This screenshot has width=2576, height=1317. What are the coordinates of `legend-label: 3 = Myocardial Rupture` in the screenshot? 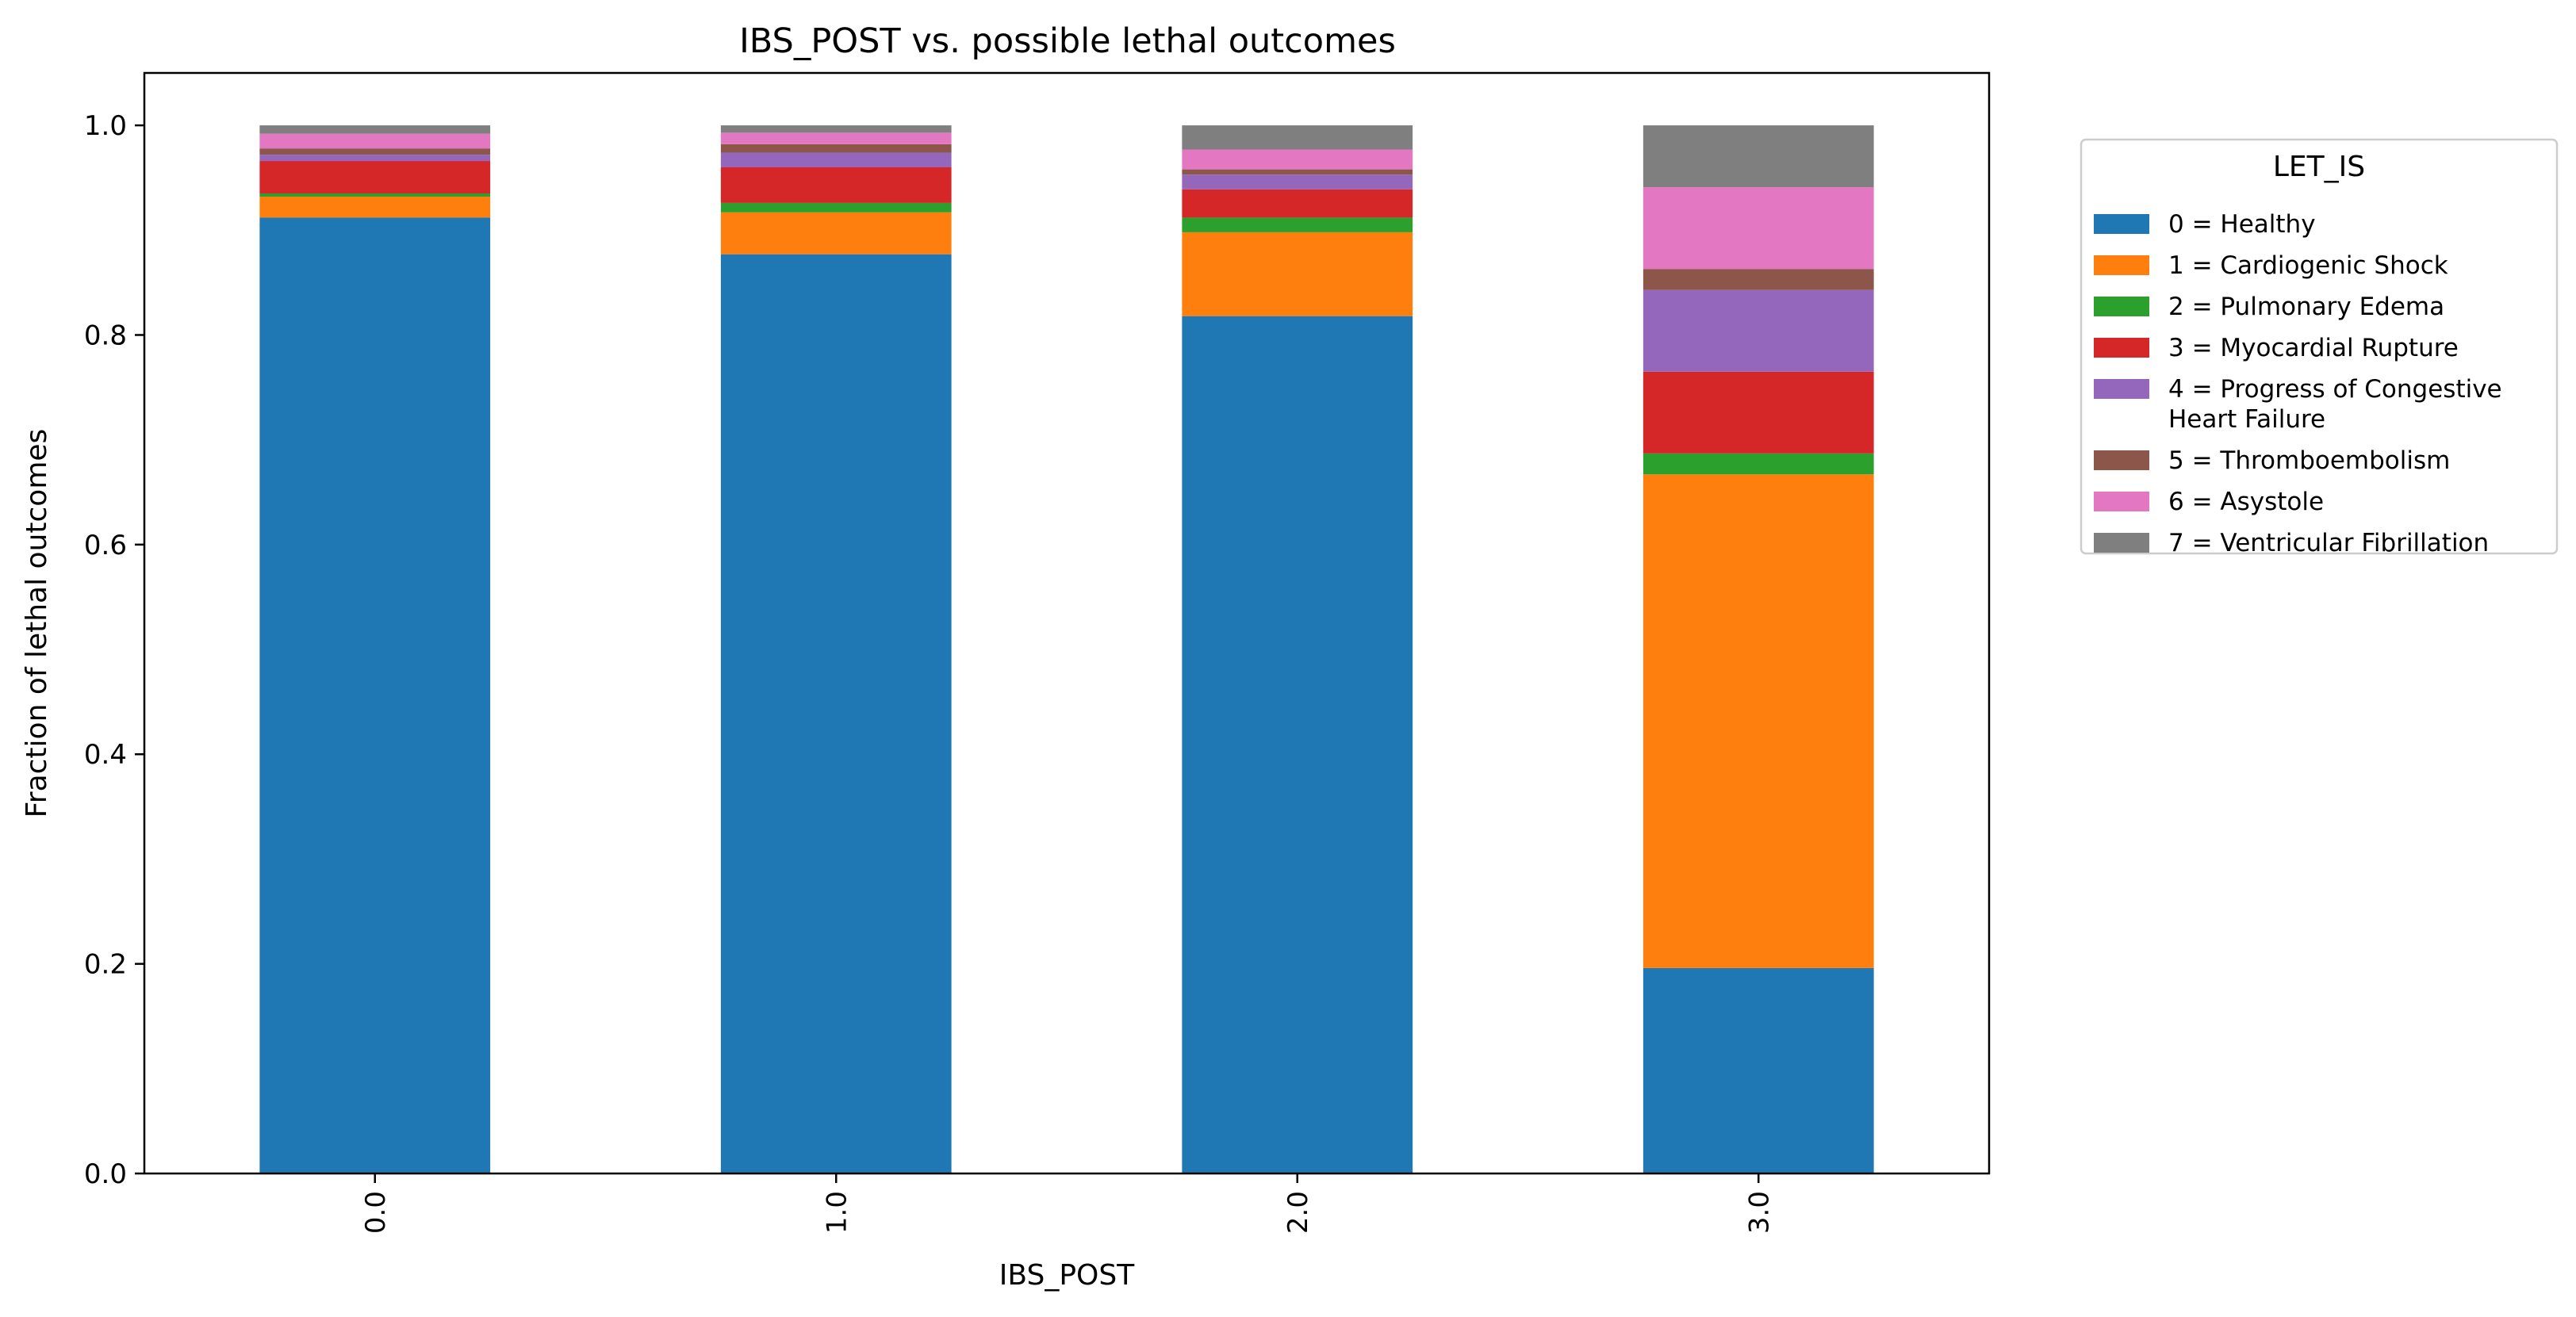 It's located at (2314, 348).